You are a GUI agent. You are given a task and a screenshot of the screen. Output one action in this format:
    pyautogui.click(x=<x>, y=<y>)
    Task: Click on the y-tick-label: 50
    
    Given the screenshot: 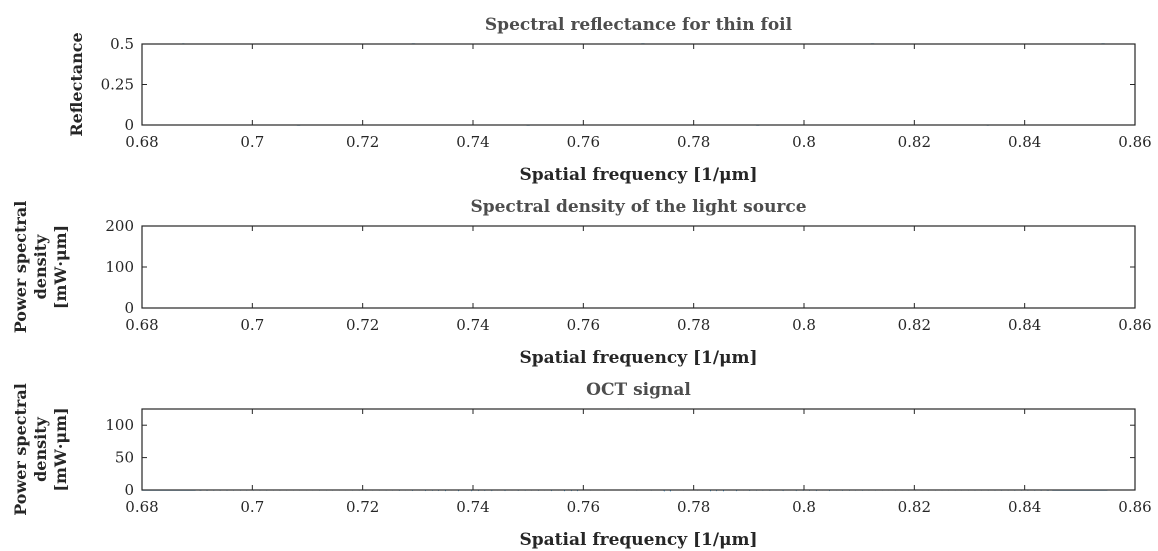 What is the action you would take?
    pyautogui.click(x=124, y=458)
    